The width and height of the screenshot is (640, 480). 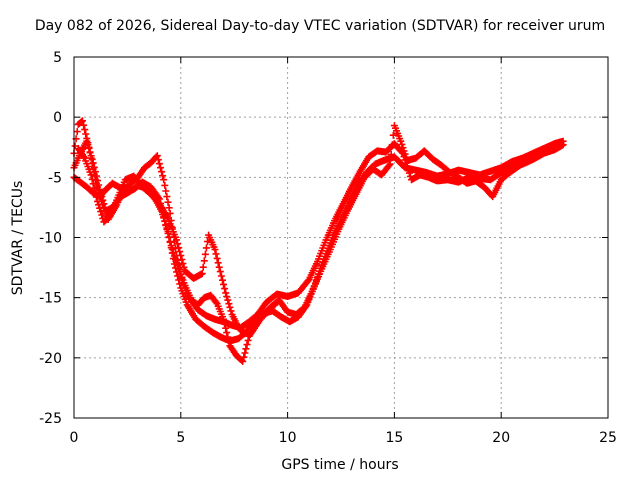 What do you see at coordinates (50, 419) in the screenshot?
I see `y-tick-label: -25` at bounding box center [50, 419].